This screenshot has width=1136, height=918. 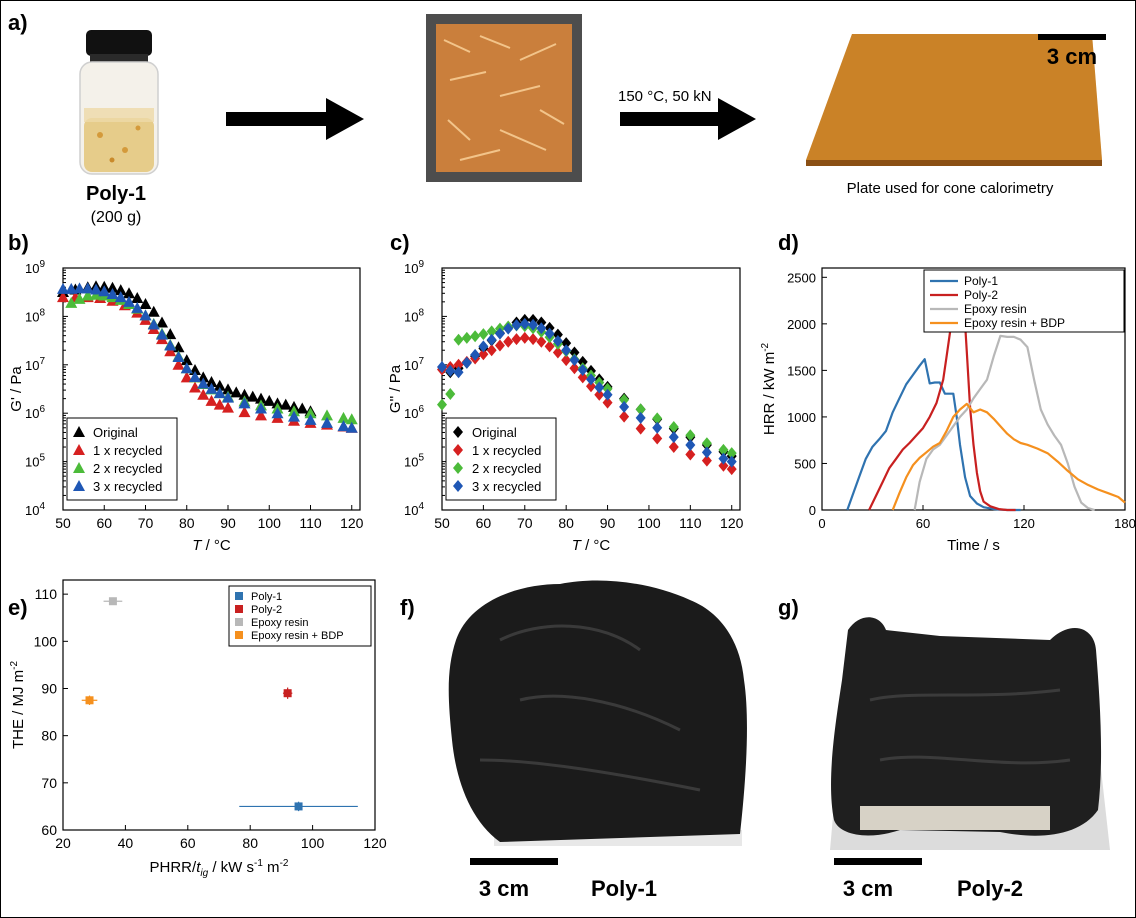 What do you see at coordinates (504, 98) in the screenshot?
I see `mold-image` at bounding box center [504, 98].